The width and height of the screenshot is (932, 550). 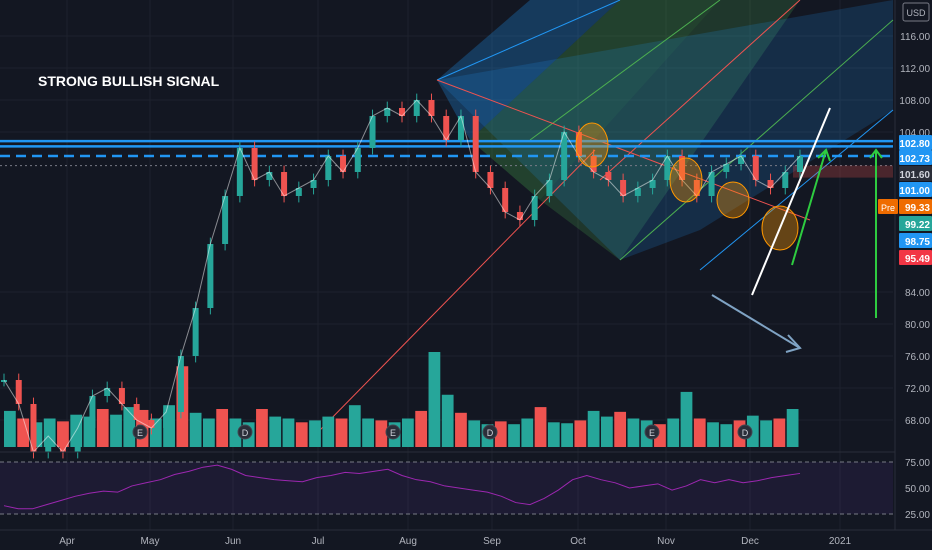 I want to click on price-badge-label: 98.75, so click(x=917, y=242).